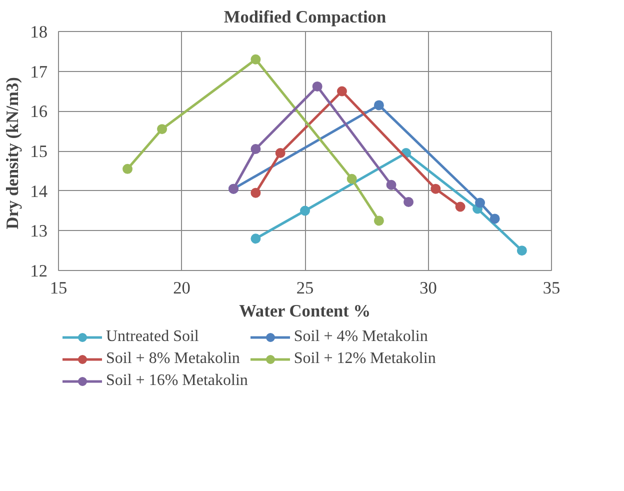 Image resolution: width=624 pixels, height=491 pixels. What do you see at coordinates (39, 112) in the screenshot?
I see `y-tick-label: 16` at bounding box center [39, 112].